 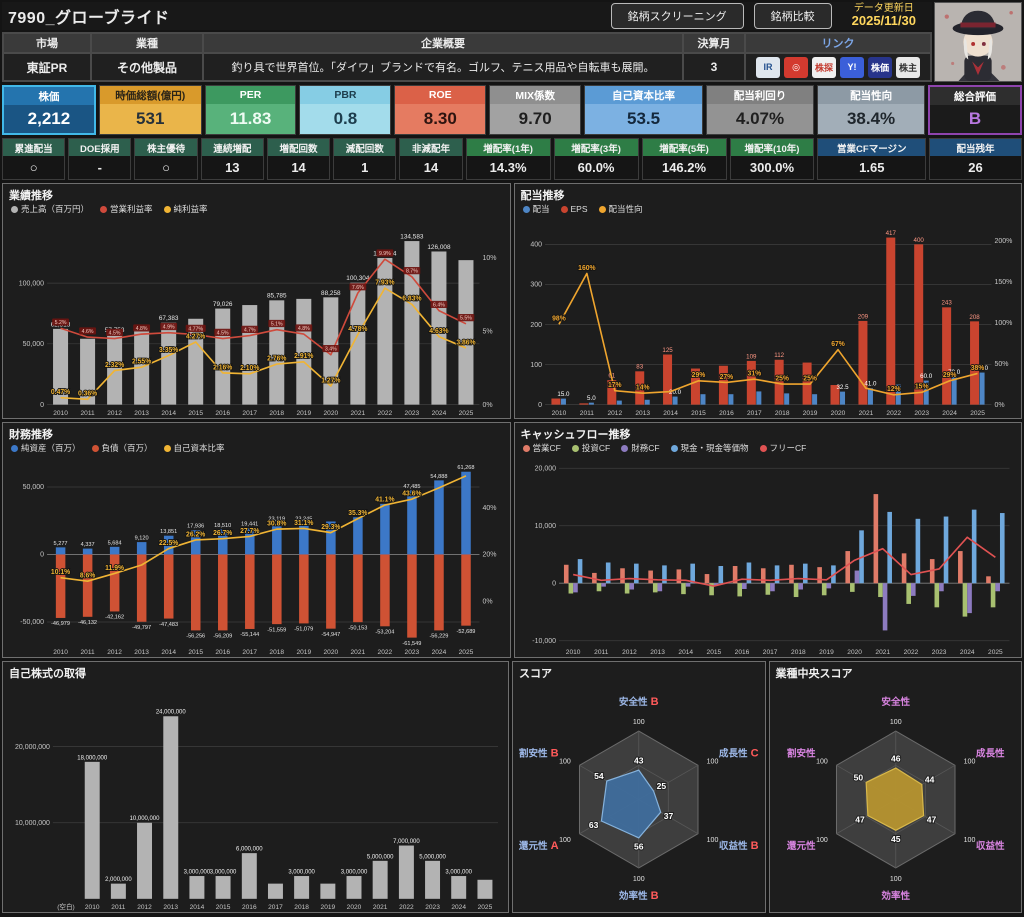 I want to click on svg-text: -42,162, so click(x=114, y=618).